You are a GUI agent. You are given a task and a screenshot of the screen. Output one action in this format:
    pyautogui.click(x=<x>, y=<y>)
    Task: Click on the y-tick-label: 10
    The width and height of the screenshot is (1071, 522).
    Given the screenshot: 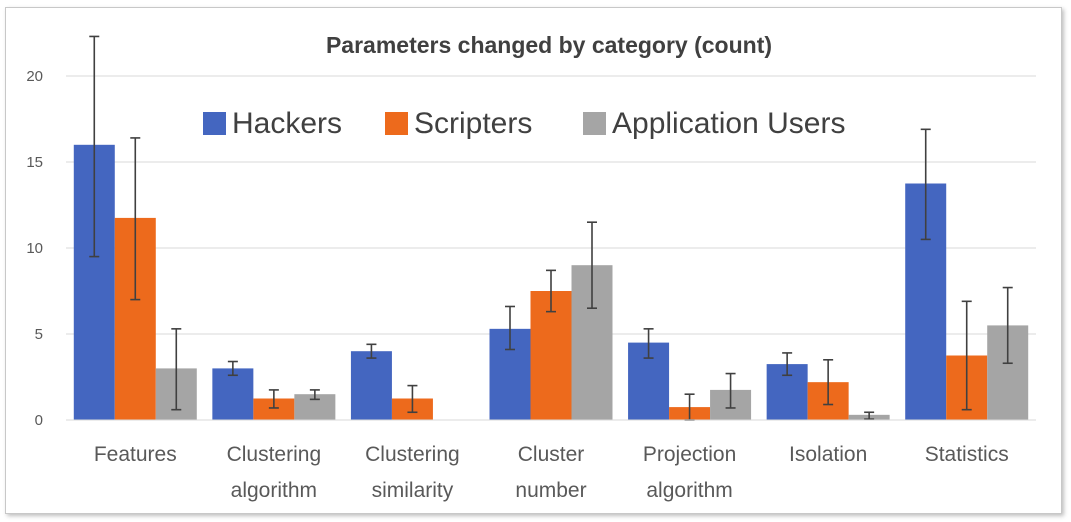 What is the action you would take?
    pyautogui.click(x=34, y=248)
    